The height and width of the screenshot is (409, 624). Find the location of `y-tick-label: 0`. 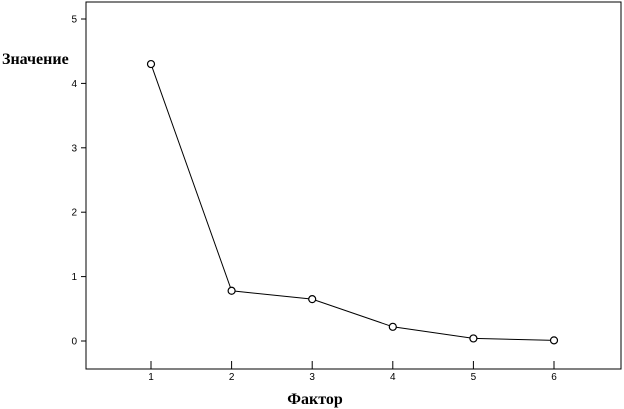

y-tick-label: 0 is located at coordinates (74, 342).